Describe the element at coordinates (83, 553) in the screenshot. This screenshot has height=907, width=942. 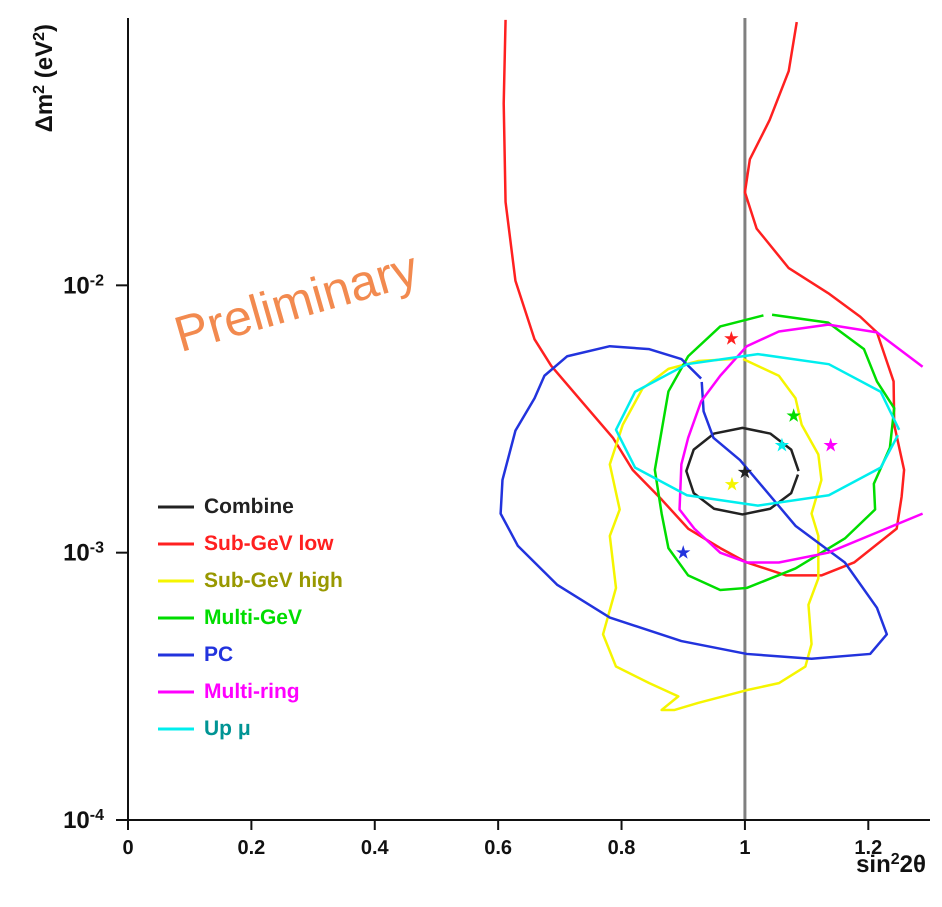
I see `y-tick-label: 10$^{-3}$` at that location.